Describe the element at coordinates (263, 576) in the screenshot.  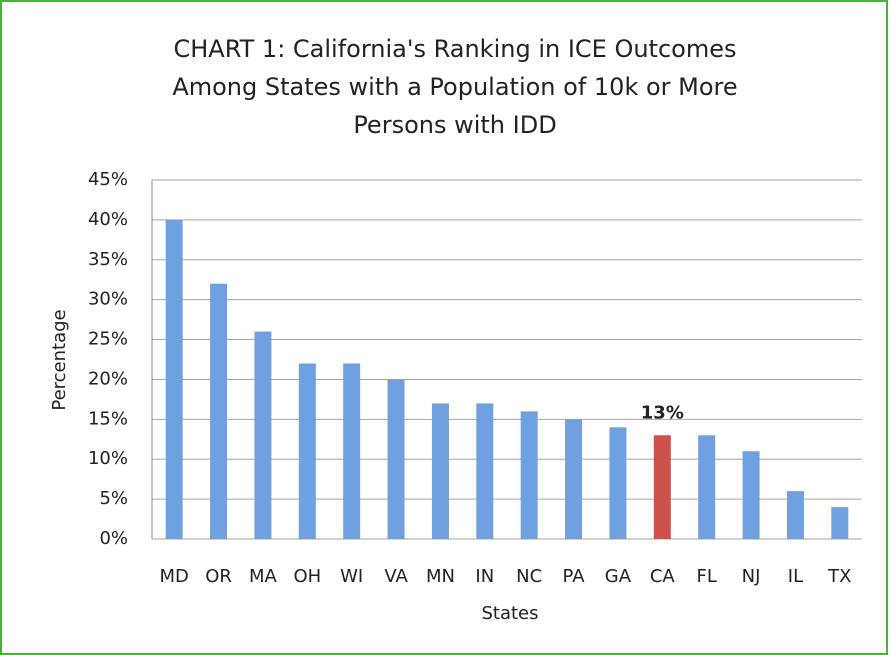
I see `x-tick-label: MA` at that location.